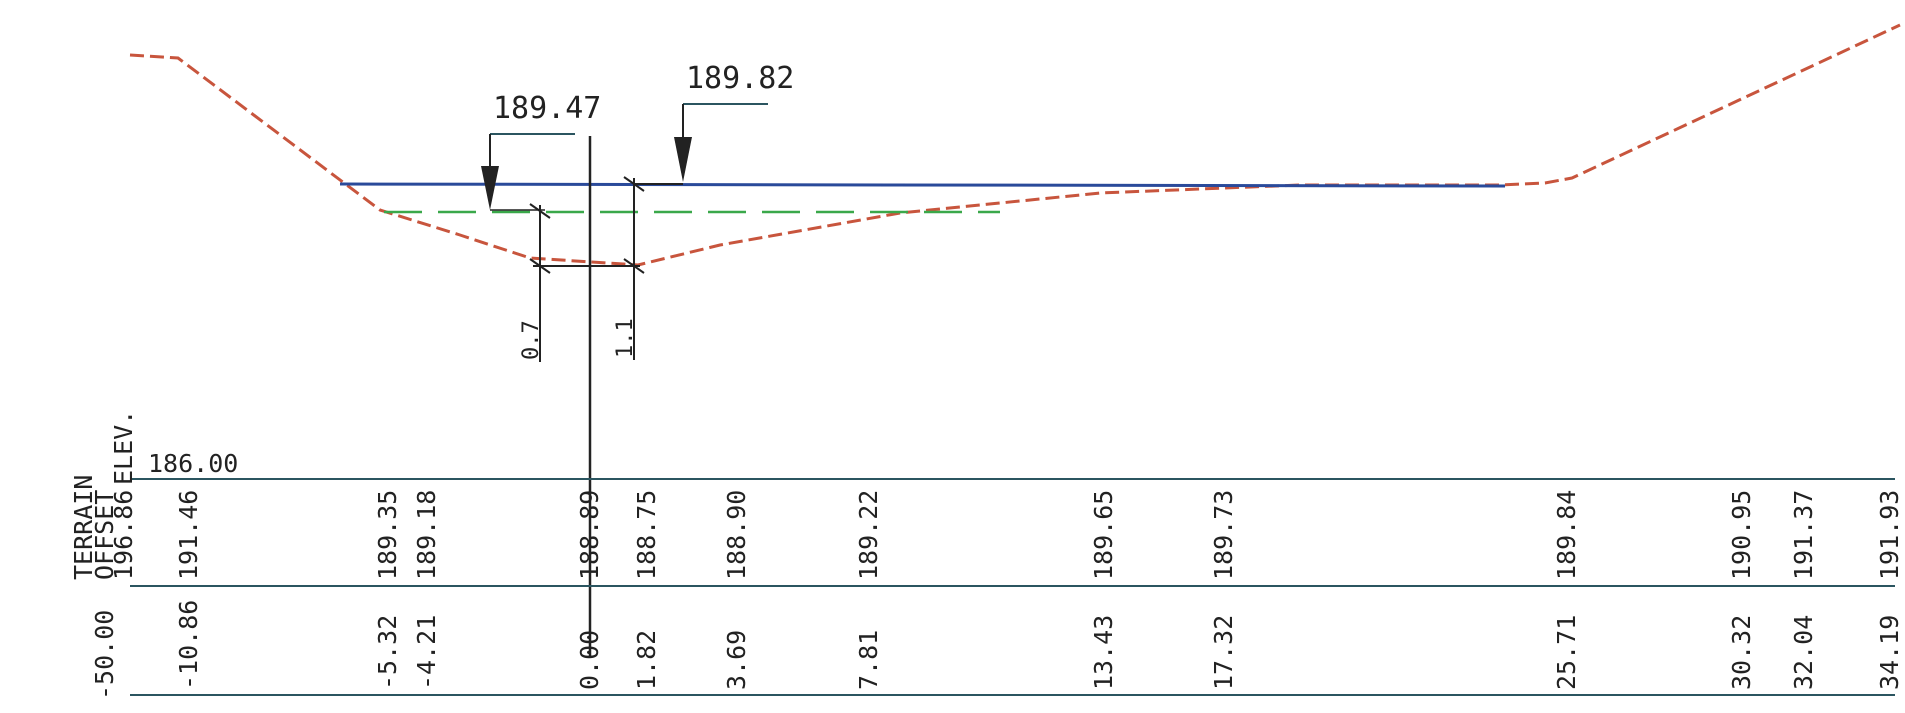 This screenshot has height=713, width=1905. Describe the element at coordinates (1889, 535) in the screenshot. I see `station-elev: 191.93` at that location.